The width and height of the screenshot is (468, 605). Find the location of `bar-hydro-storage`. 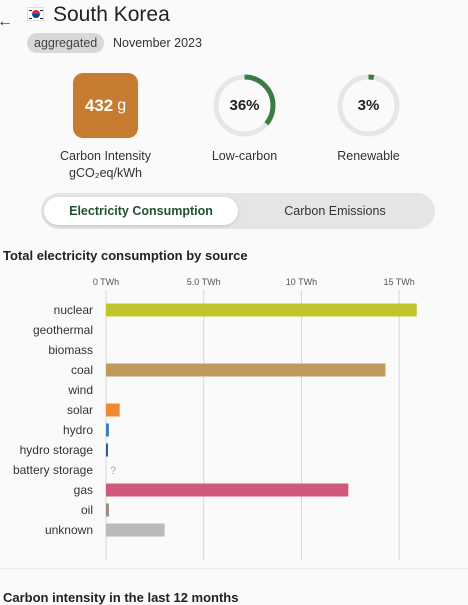

bar-hydro-storage is located at coordinates (107, 450).